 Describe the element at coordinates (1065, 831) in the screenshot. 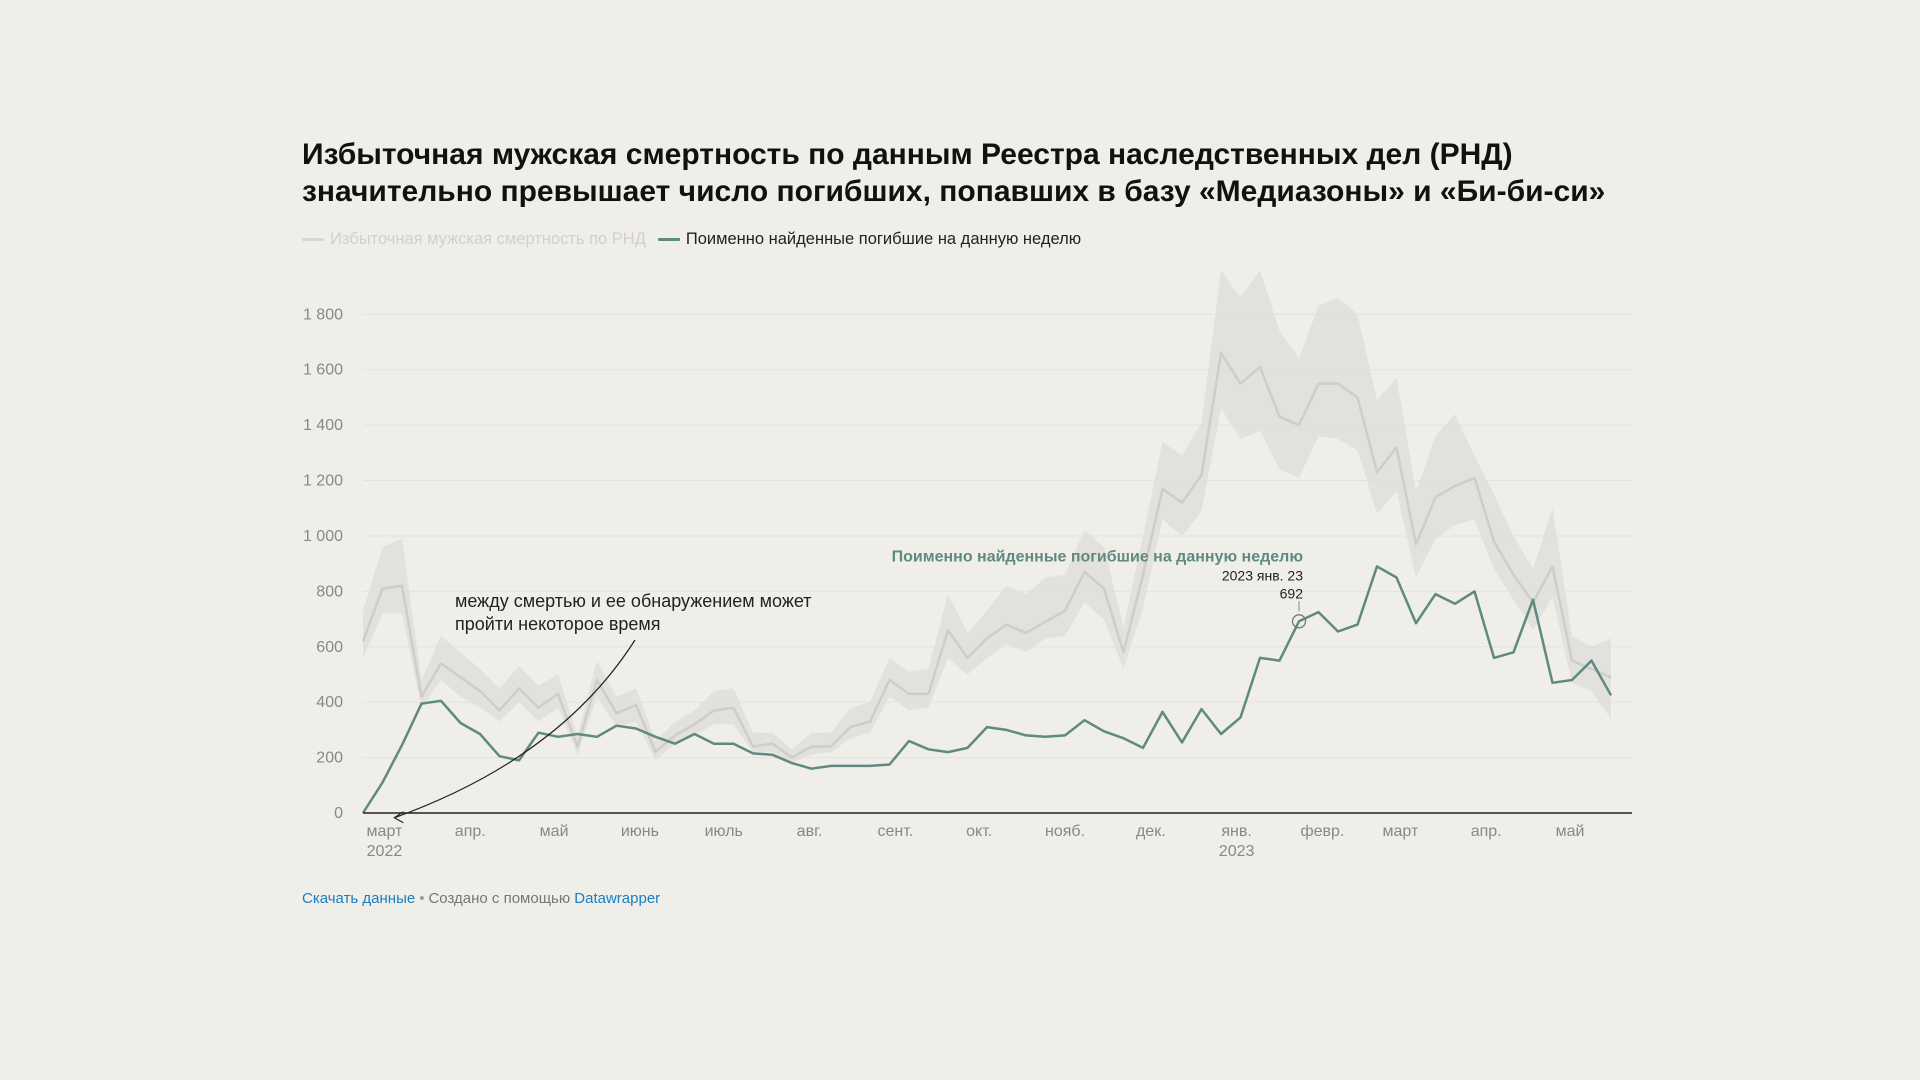

I see `x-tick-label-8: нояб.` at that location.